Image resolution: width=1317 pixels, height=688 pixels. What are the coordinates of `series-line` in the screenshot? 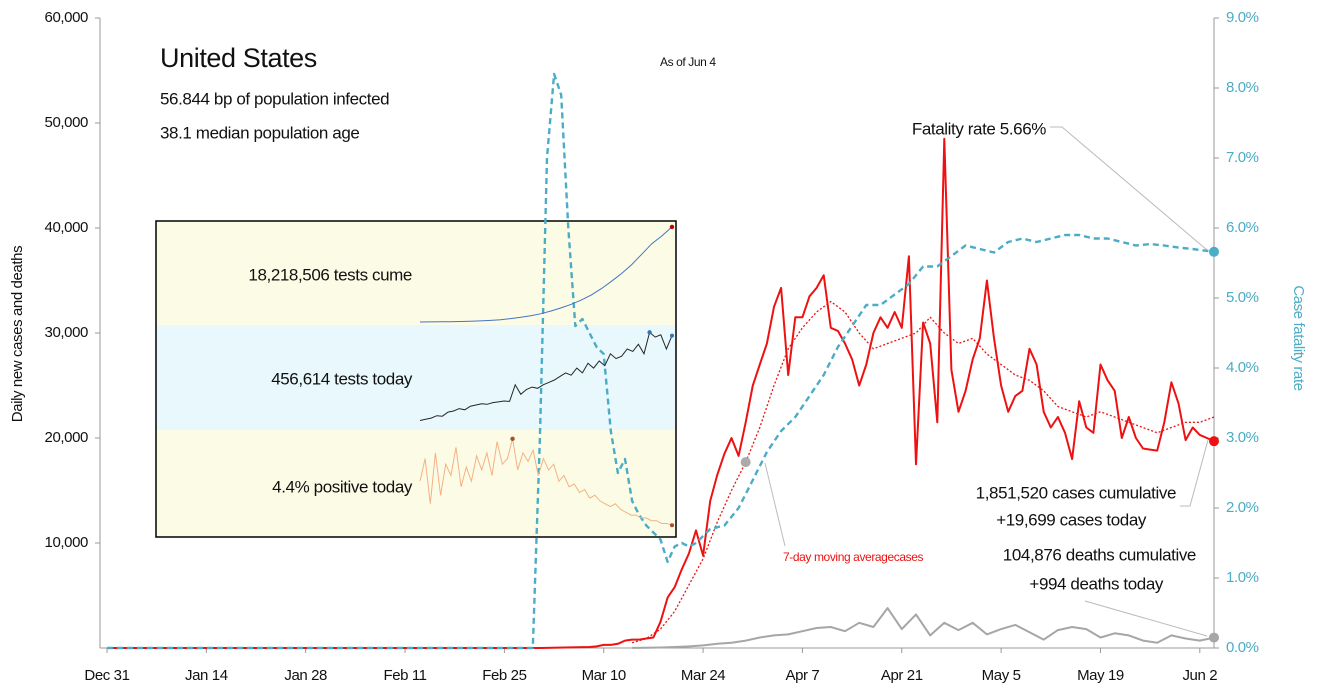 It's located at (923, 628).